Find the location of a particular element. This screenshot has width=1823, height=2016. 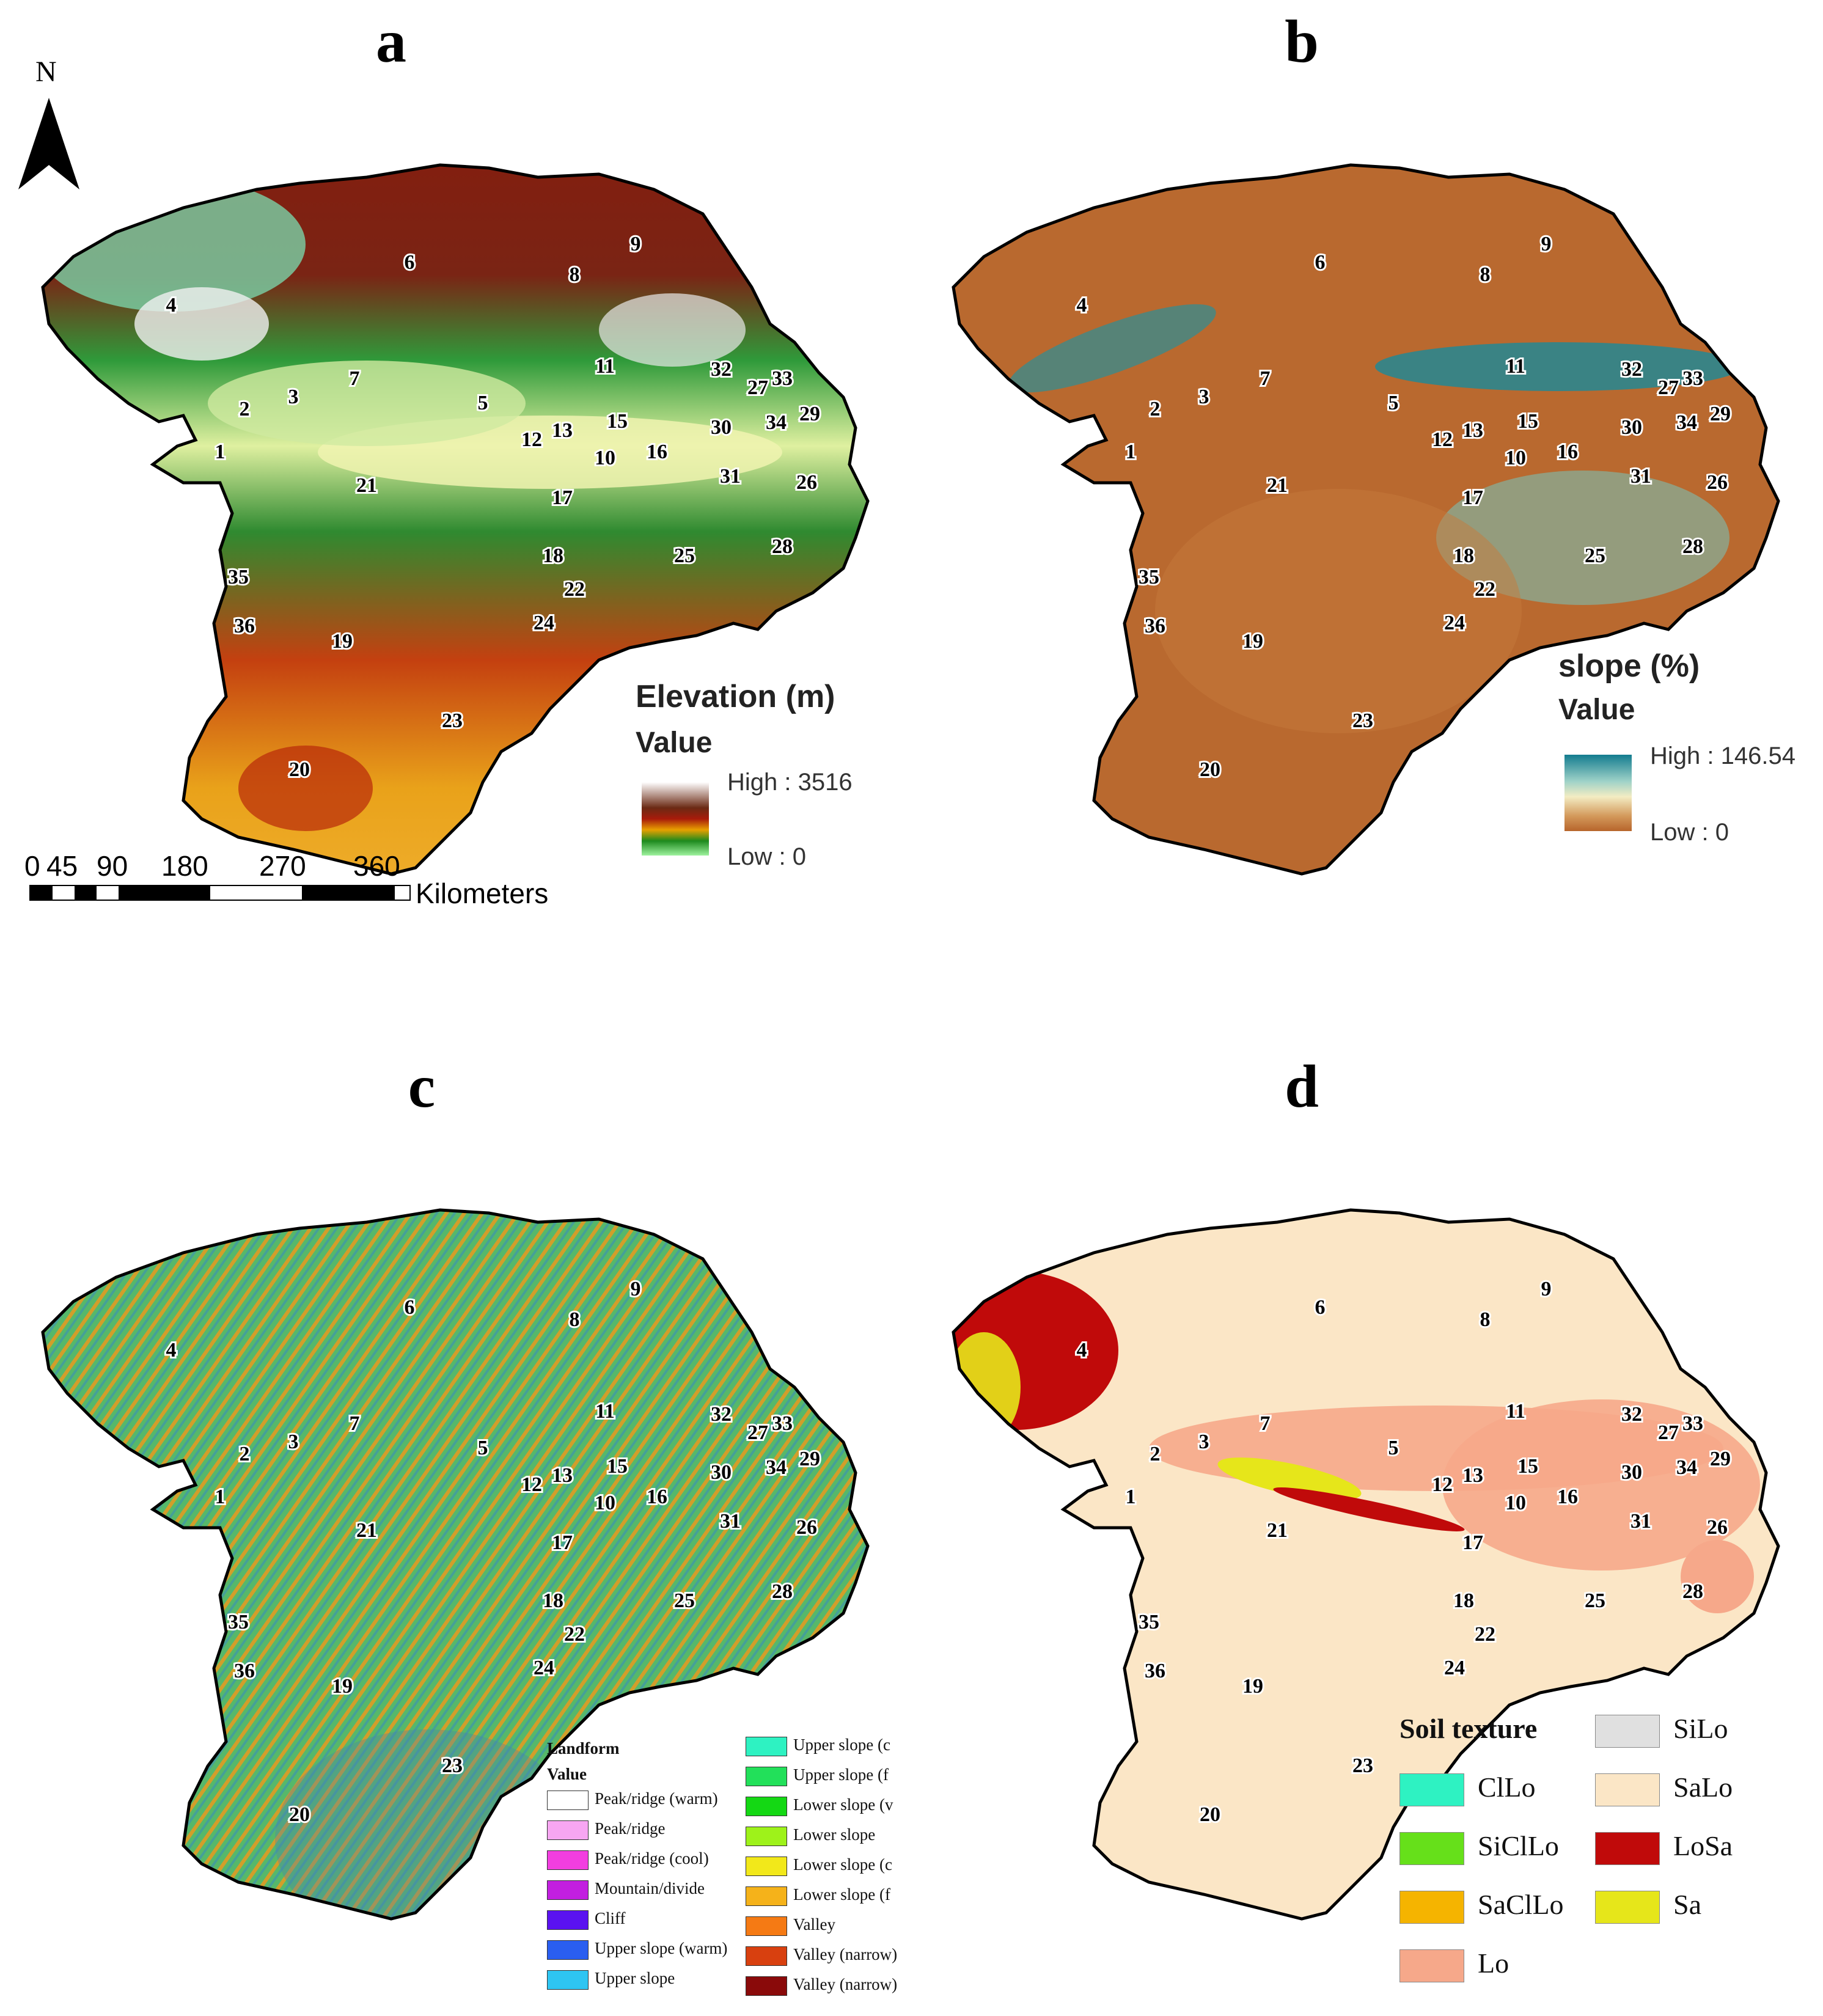

landform-label: Peak/ridge (cool) is located at coordinates (652, 1859).